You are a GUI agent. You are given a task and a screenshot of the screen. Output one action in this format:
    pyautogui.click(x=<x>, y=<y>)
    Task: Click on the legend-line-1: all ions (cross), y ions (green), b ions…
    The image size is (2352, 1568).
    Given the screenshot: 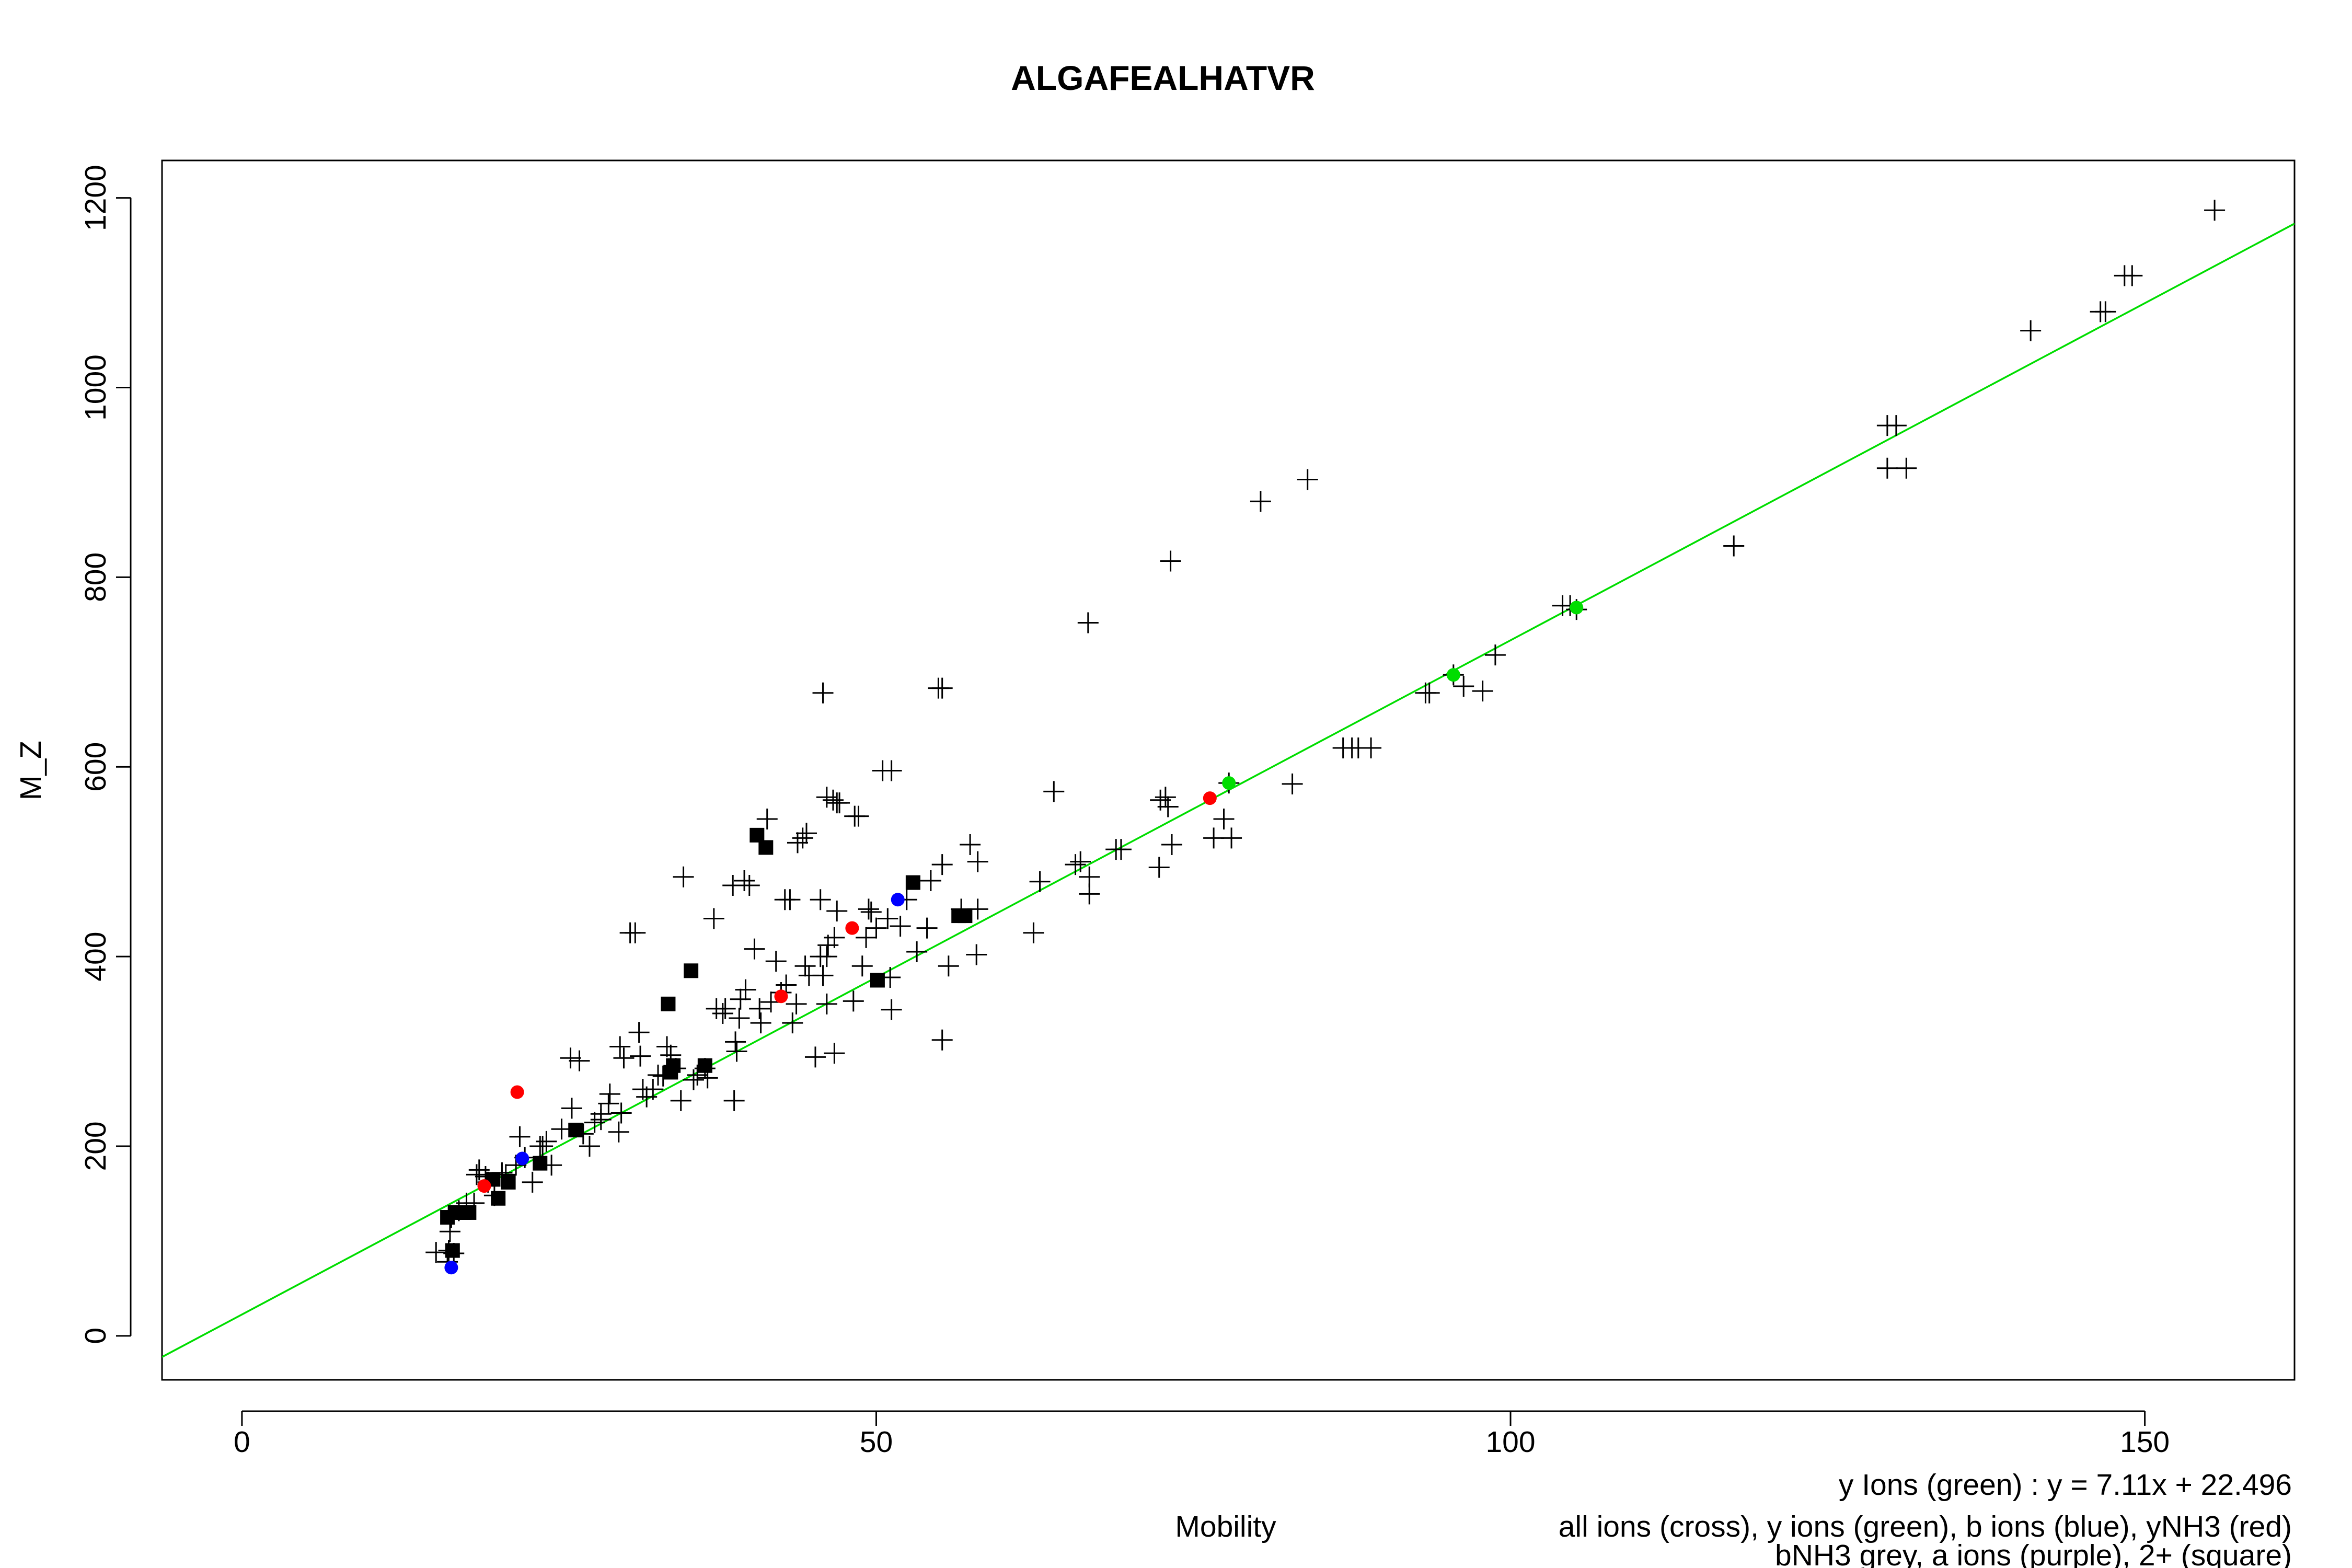 What is the action you would take?
    pyautogui.click(x=1925, y=1526)
    